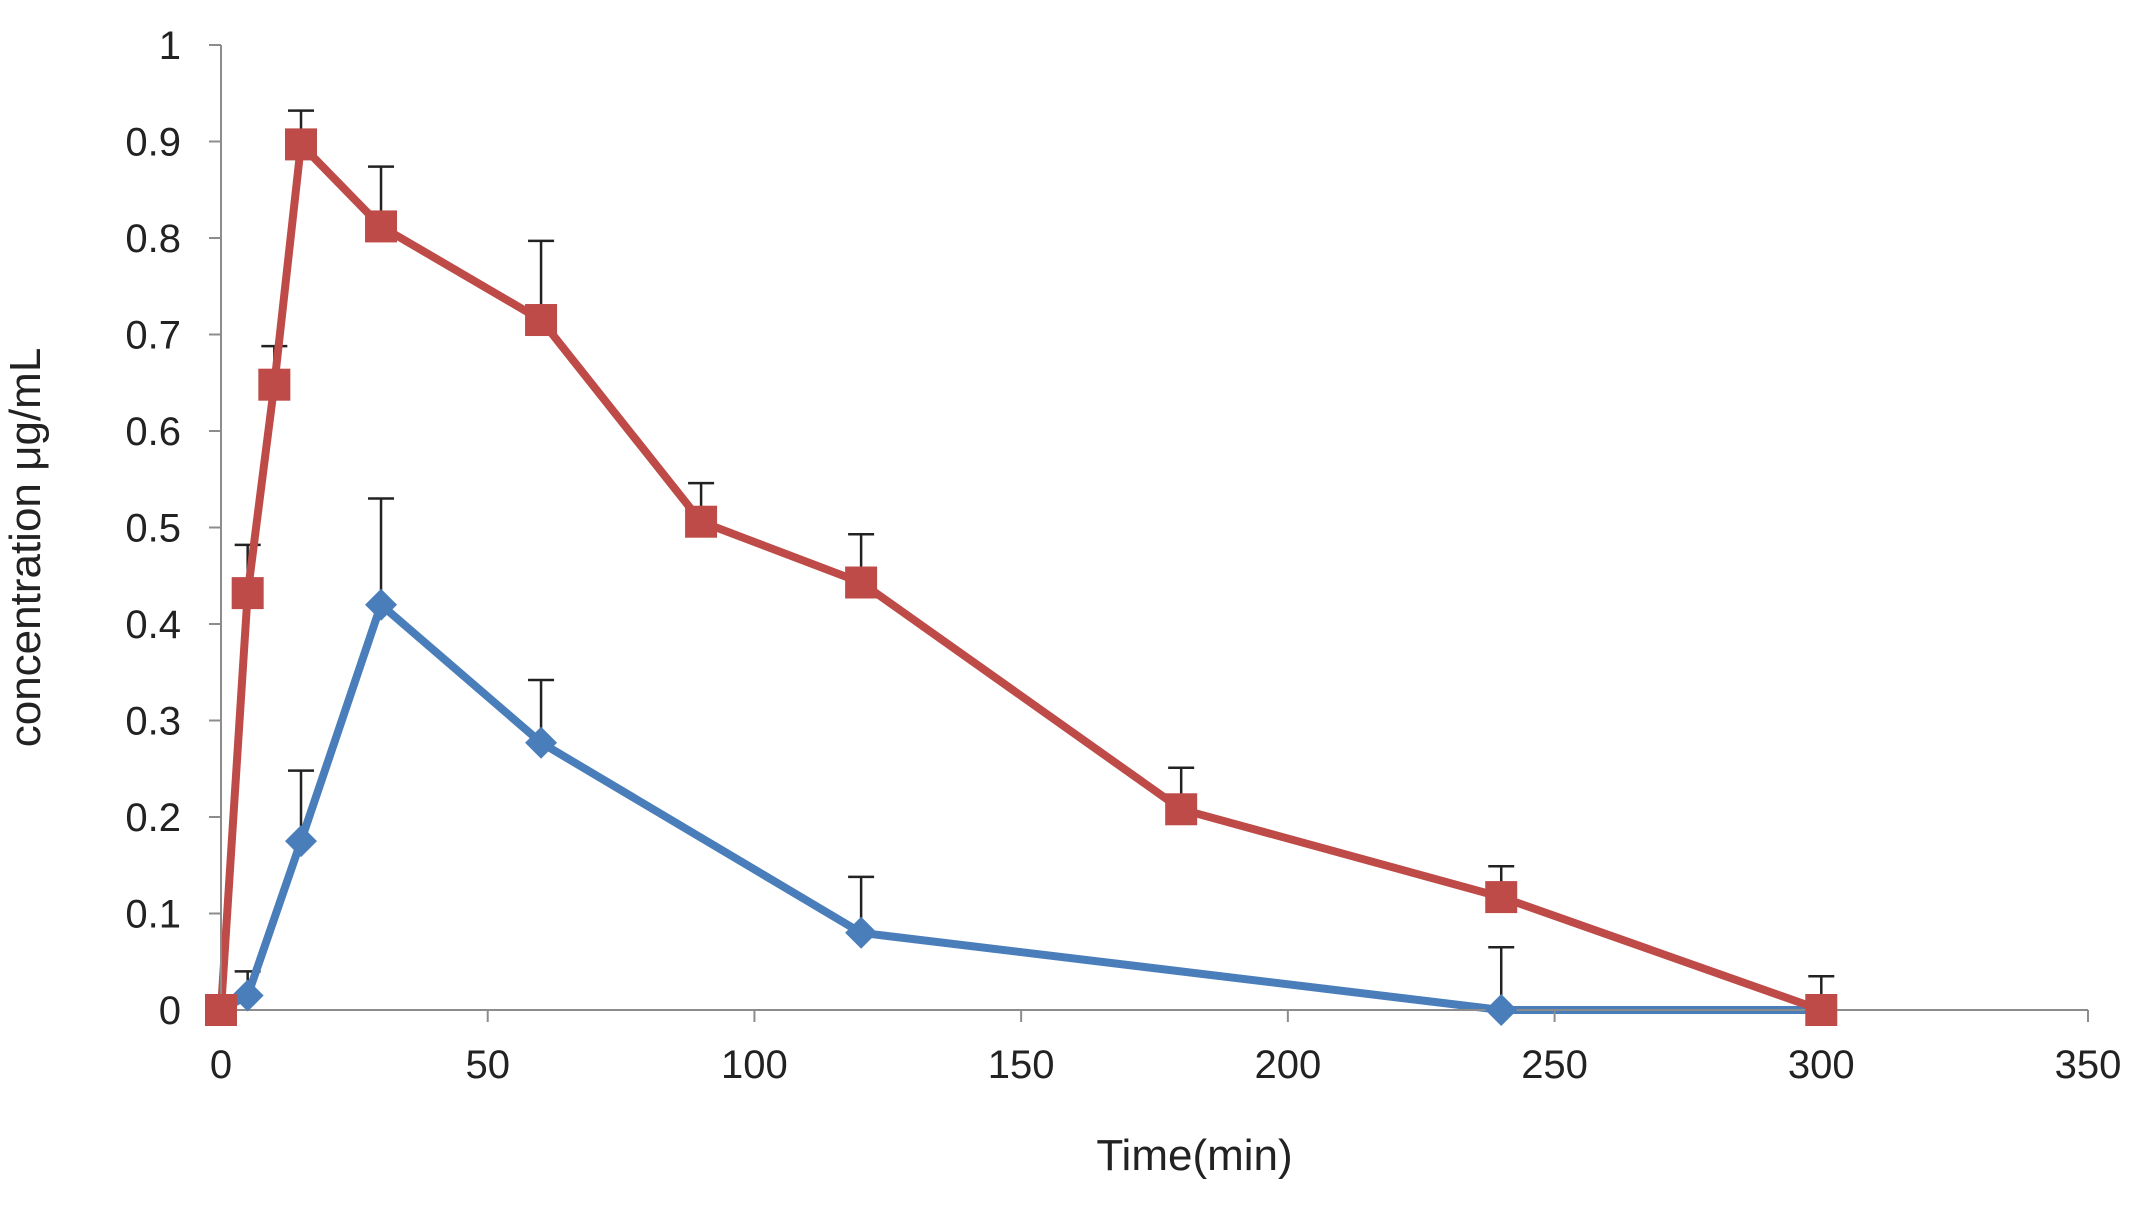 The image size is (2141, 1213). I want to click on y-tick-label: 0.8, so click(153, 239).